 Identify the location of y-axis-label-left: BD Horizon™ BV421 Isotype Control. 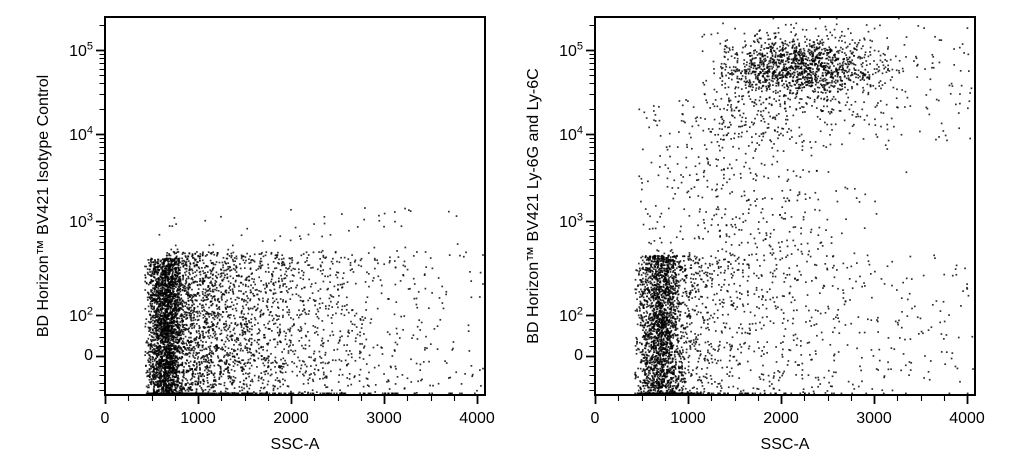
(43, 206).